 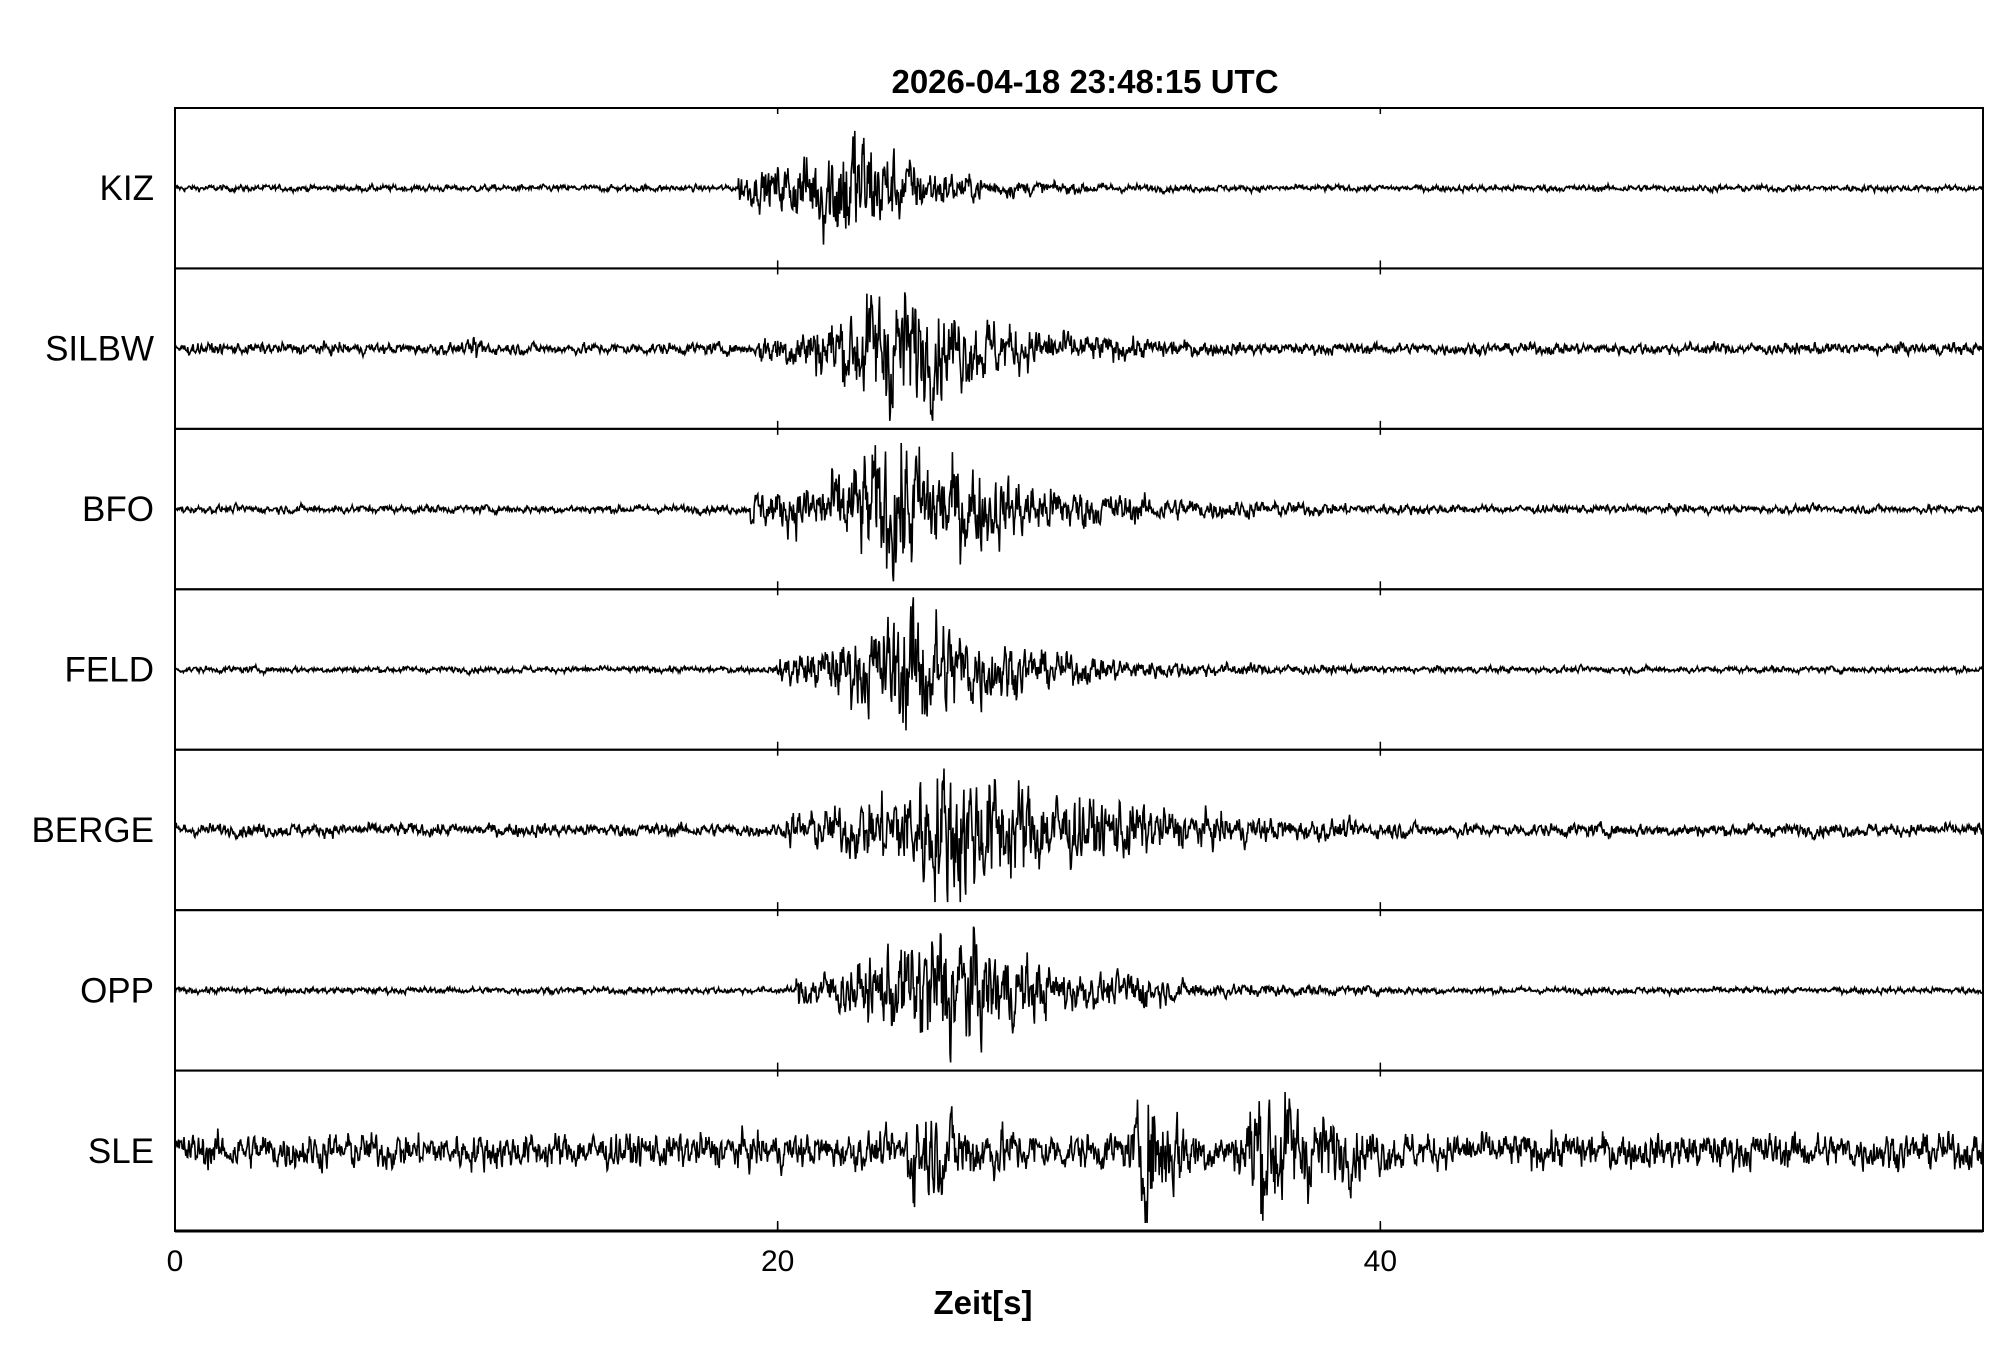 What do you see at coordinates (1079, 356) in the screenshot?
I see `waveform-silbw` at bounding box center [1079, 356].